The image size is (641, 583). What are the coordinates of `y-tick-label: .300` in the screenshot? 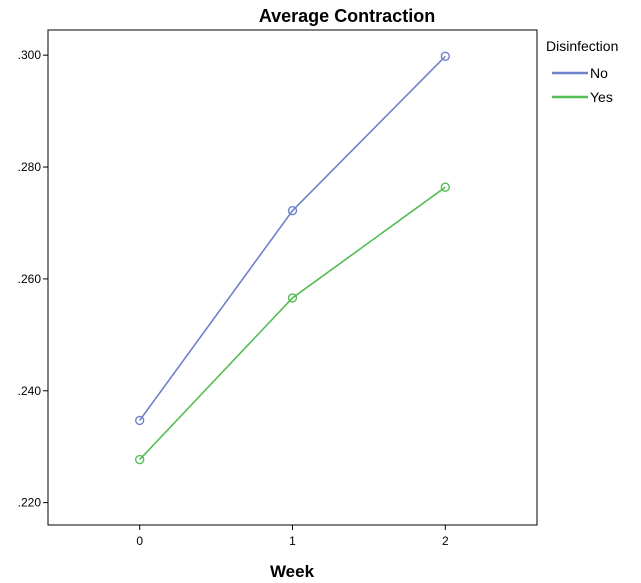 It's located at (30, 55).